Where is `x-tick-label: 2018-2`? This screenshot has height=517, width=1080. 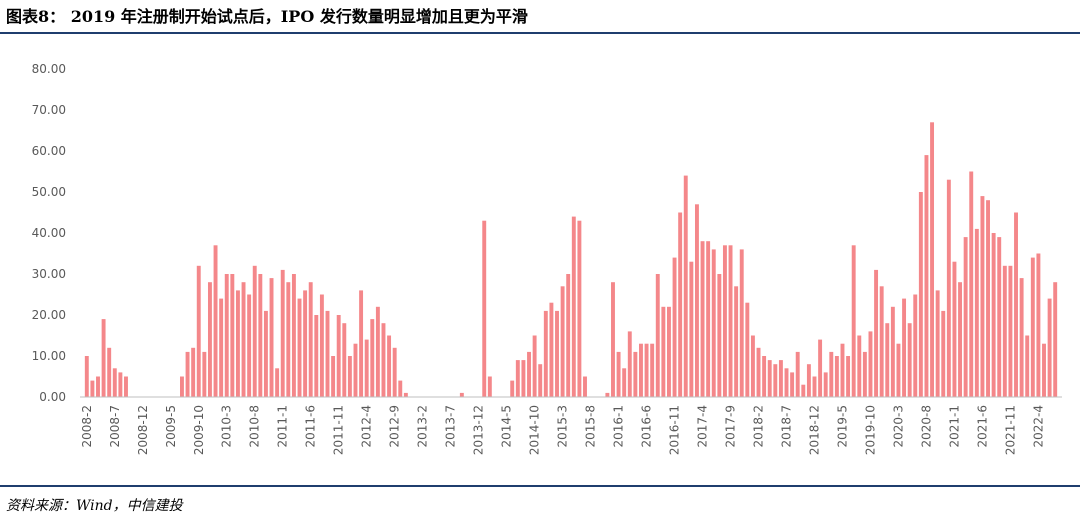
x-tick-label: 2018-2 is located at coordinates (759, 426).